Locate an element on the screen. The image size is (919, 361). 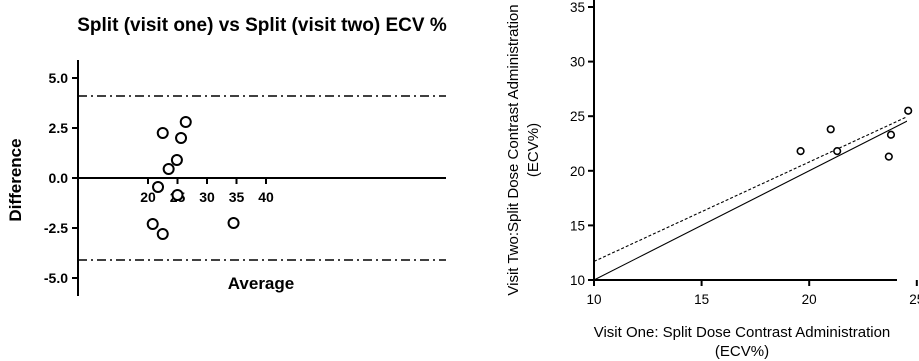
left-x-tick-label: 40 is located at coordinates (266, 197).